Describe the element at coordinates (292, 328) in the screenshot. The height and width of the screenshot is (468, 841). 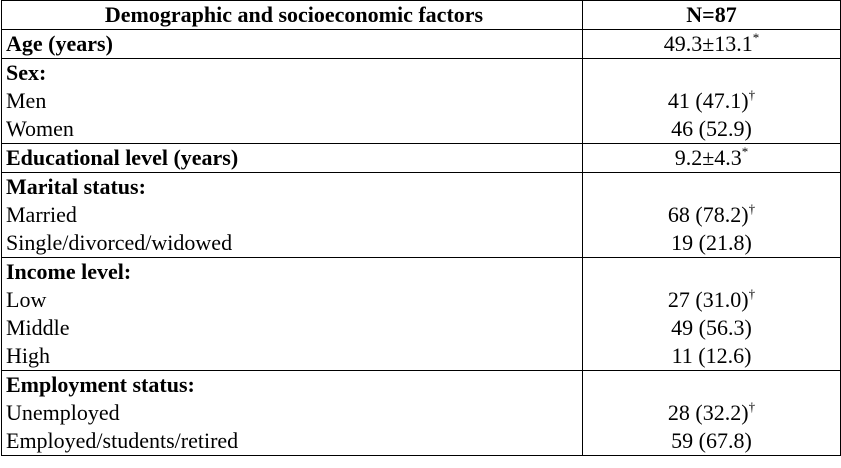
I see `row-label: Middle` at that location.